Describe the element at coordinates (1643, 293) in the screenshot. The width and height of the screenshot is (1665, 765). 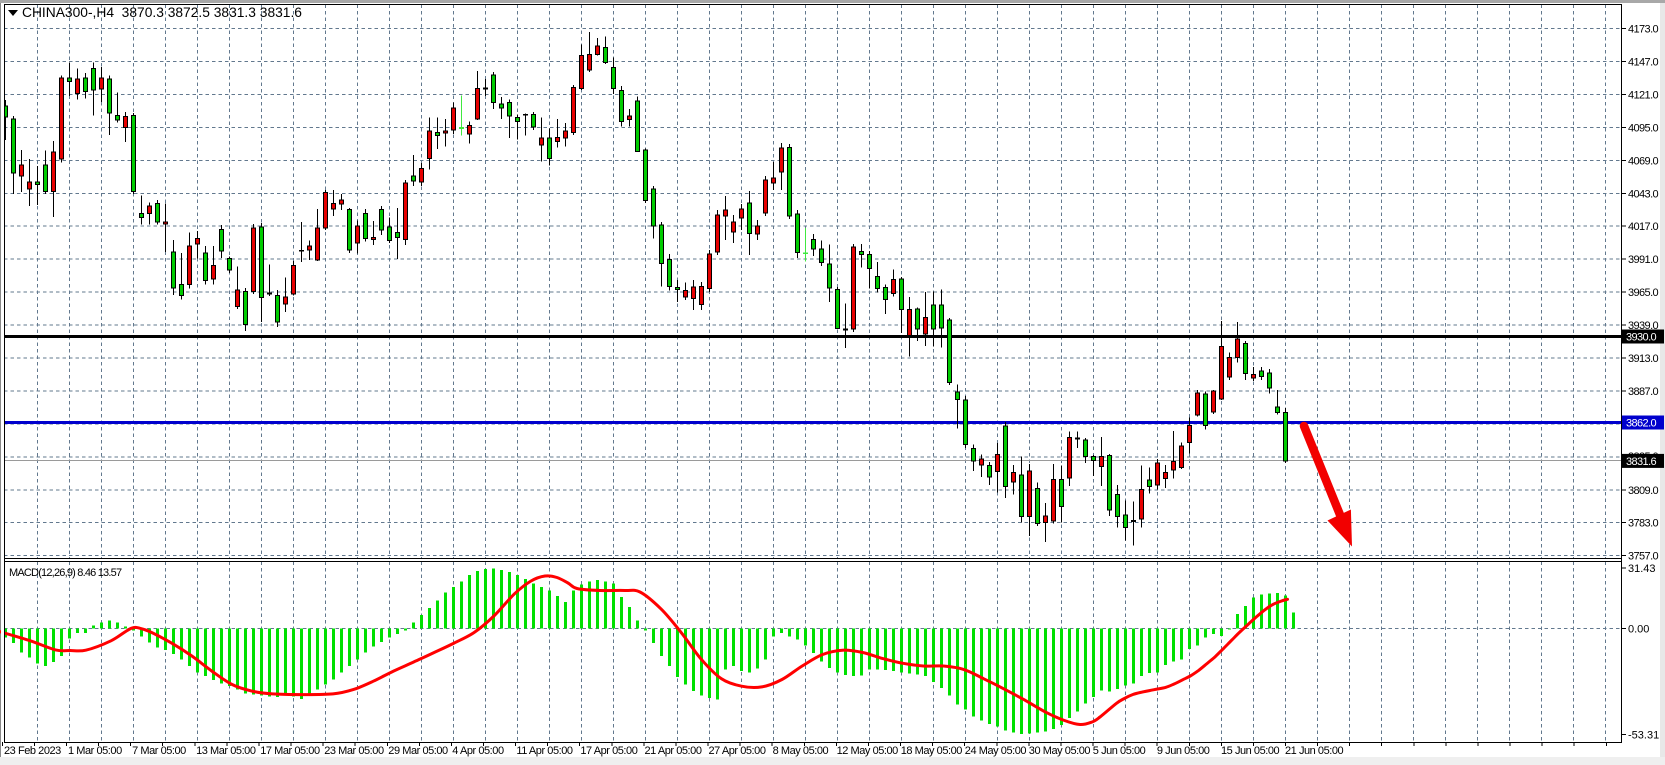
I see `svg-text: 3965.0` at that location.